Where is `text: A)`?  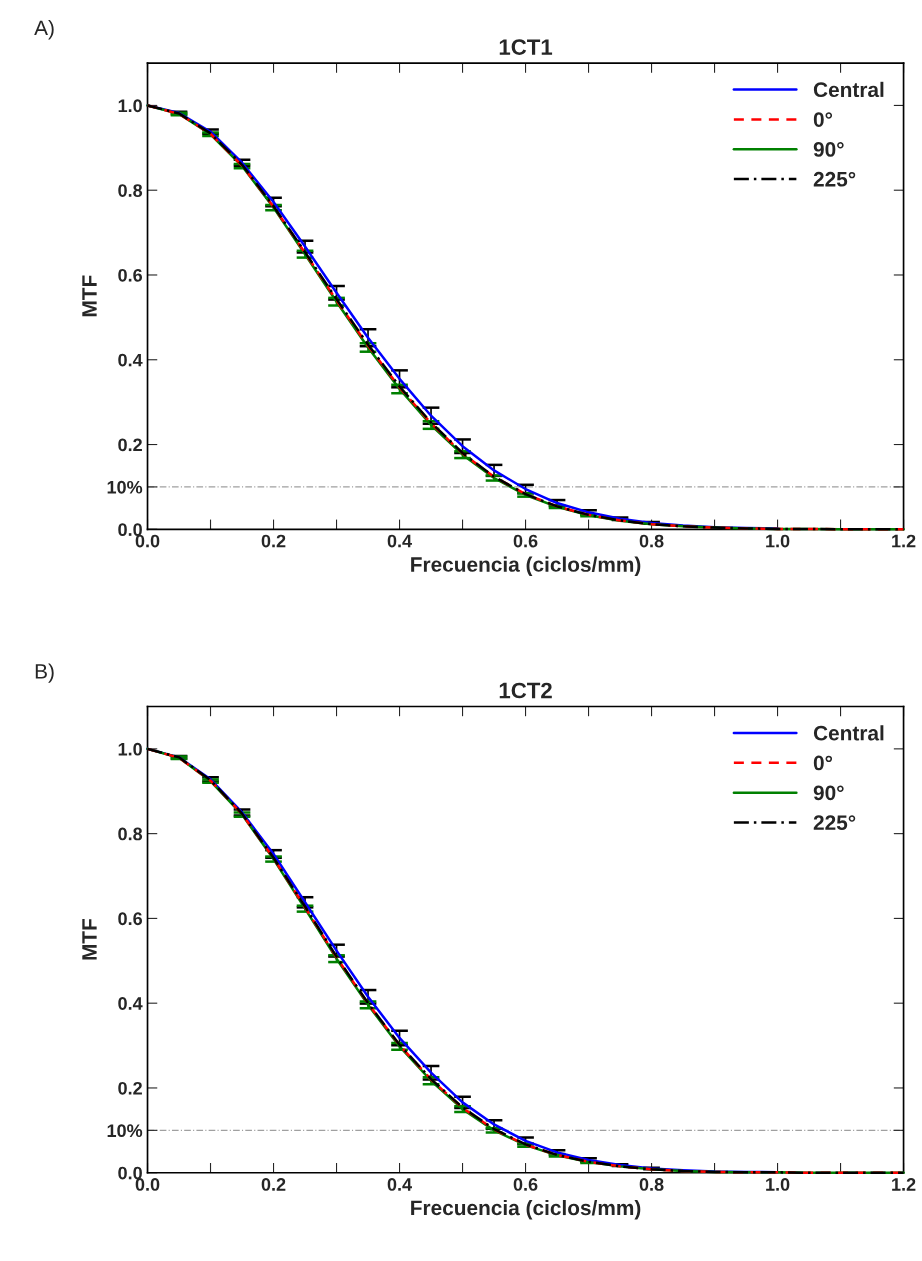 text: A) is located at coordinates (44, 29).